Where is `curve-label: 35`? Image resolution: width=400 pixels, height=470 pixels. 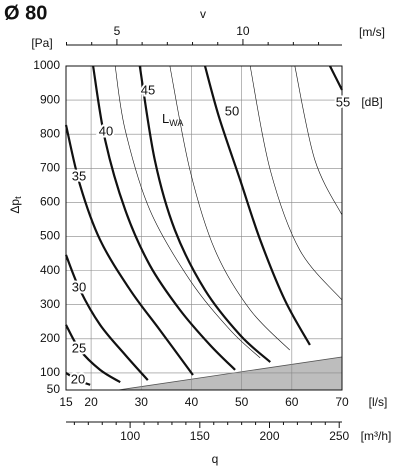 curve-label: 35 is located at coordinates (79, 175).